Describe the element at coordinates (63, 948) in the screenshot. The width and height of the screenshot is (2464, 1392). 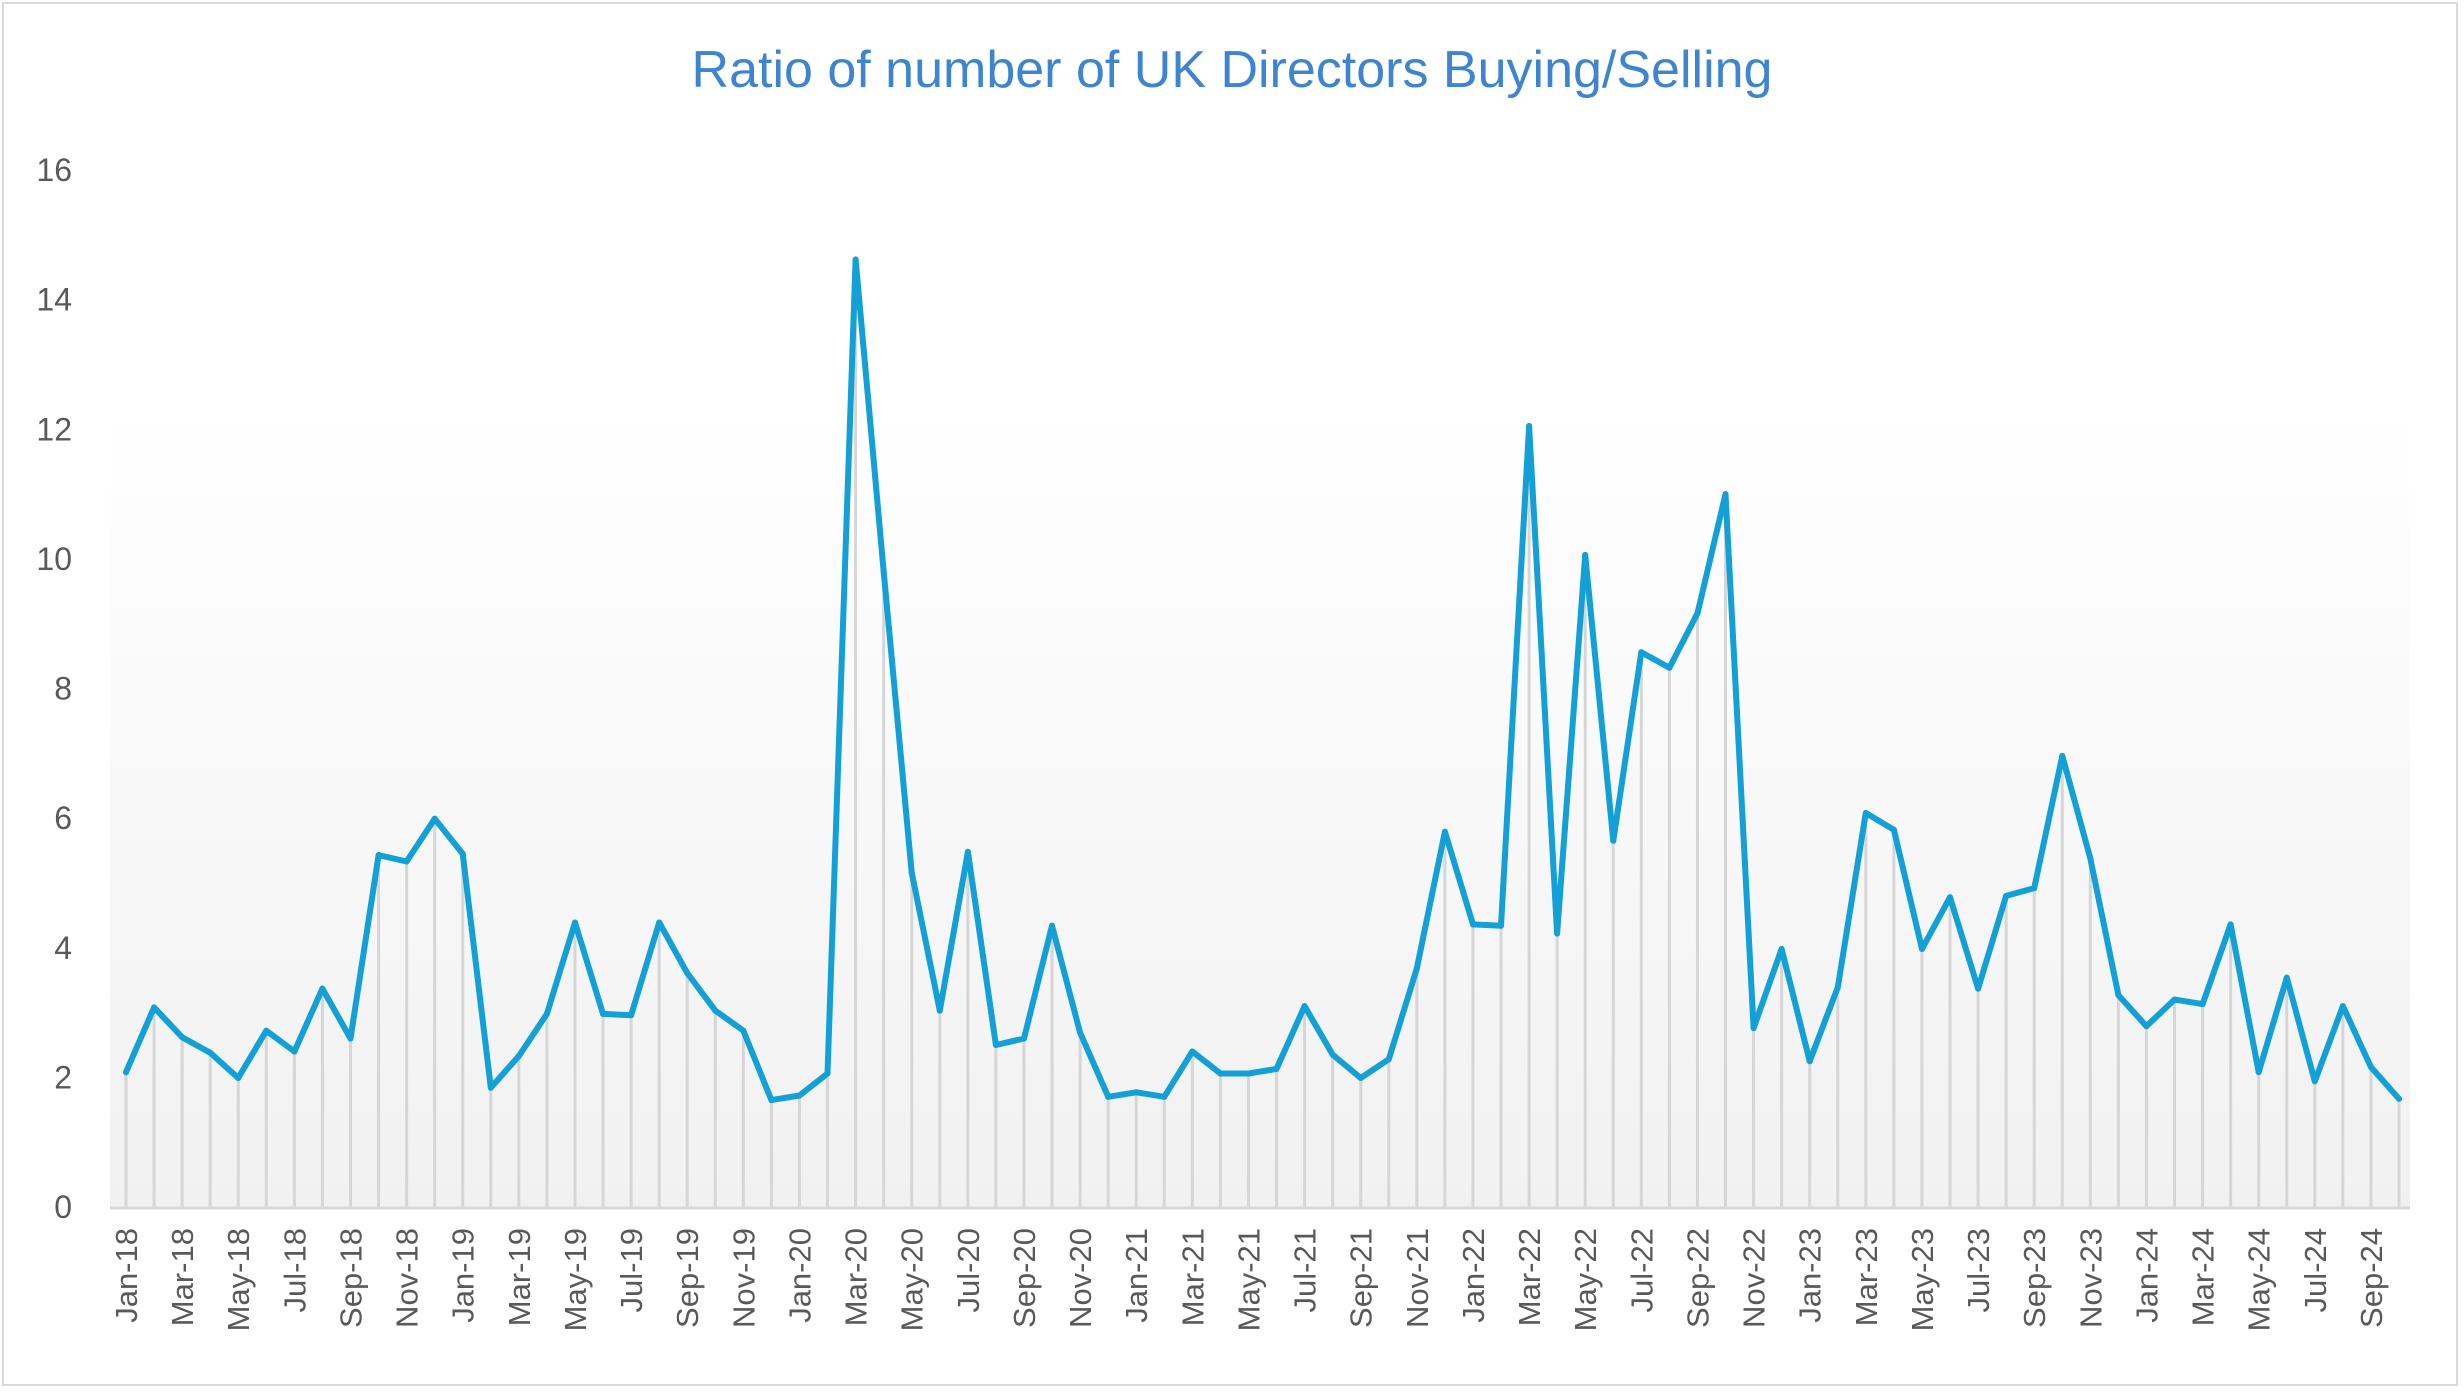
I see `y-tick-label: 4` at that location.